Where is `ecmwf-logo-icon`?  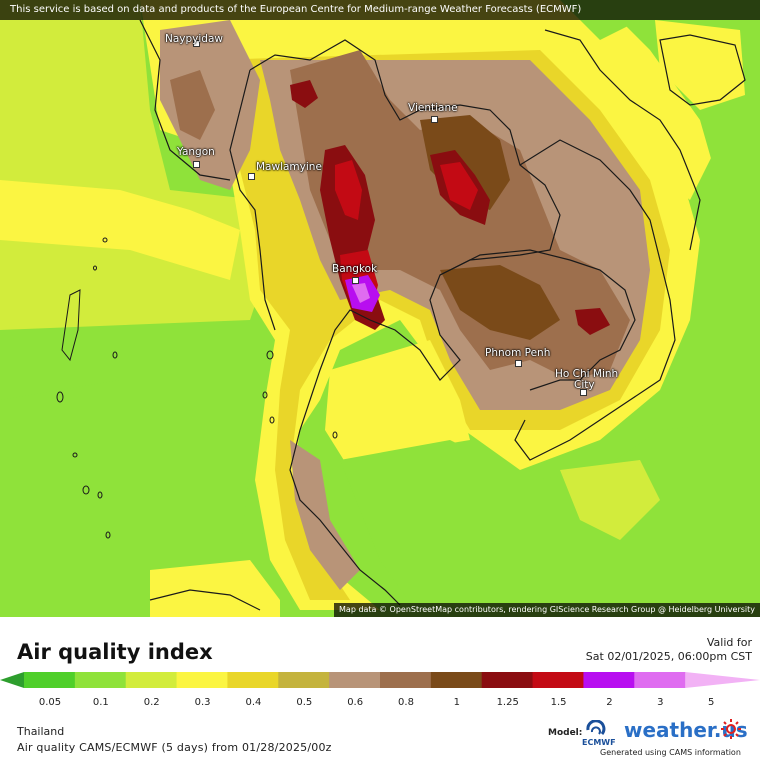
ecmwf-logo-icon is located at coordinates (596, 727).